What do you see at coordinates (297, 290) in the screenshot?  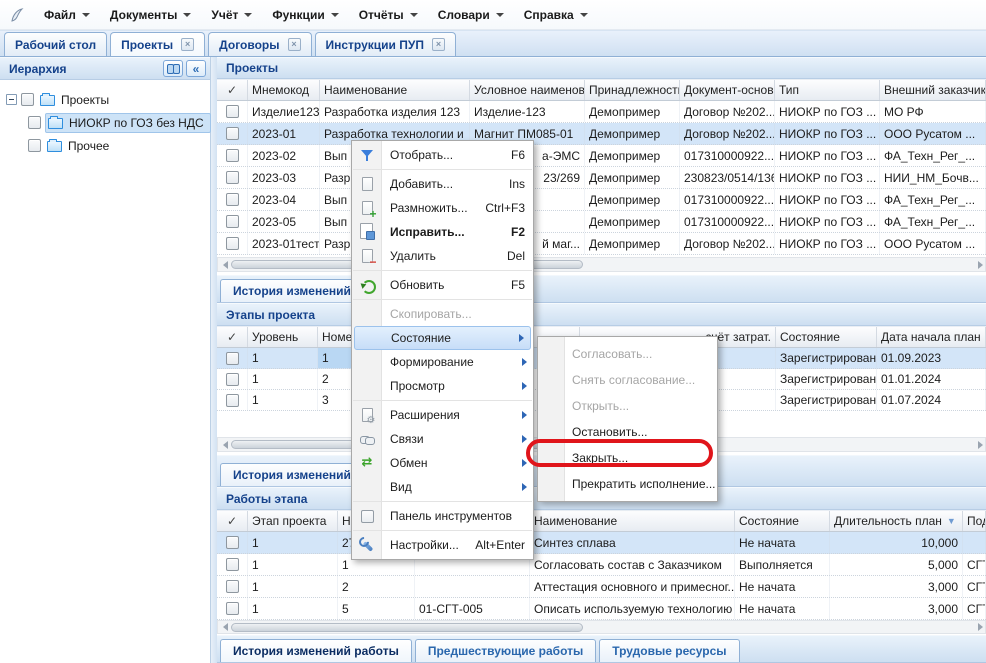 I see `tab-project-history: История изменений п` at bounding box center [297, 290].